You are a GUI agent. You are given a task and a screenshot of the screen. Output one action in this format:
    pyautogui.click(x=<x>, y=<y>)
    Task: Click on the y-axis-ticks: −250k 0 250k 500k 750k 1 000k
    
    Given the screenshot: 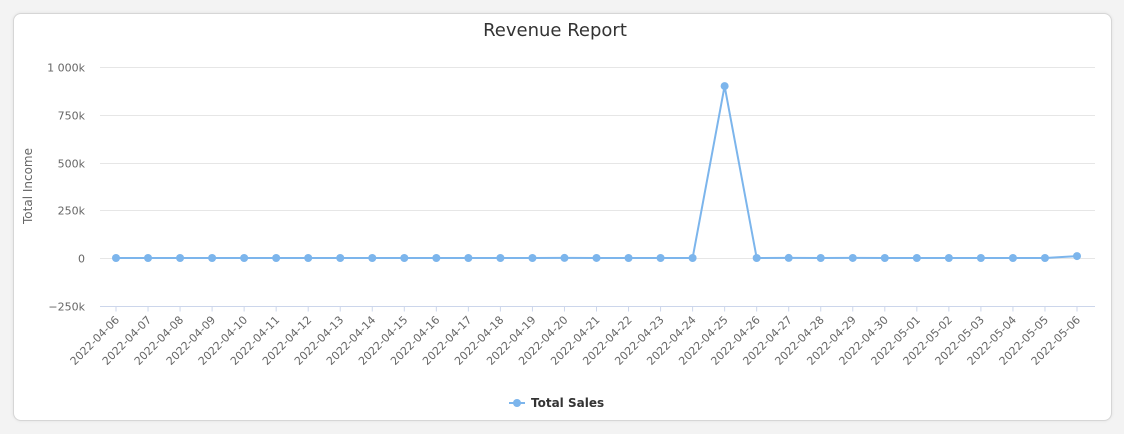 What is the action you would take?
    pyautogui.click(x=66, y=188)
    